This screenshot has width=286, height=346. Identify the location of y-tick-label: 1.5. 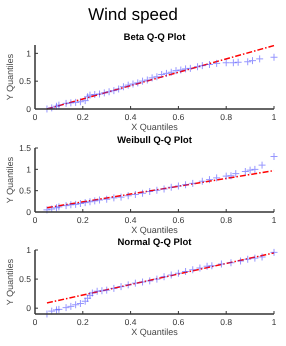
(25, 148).